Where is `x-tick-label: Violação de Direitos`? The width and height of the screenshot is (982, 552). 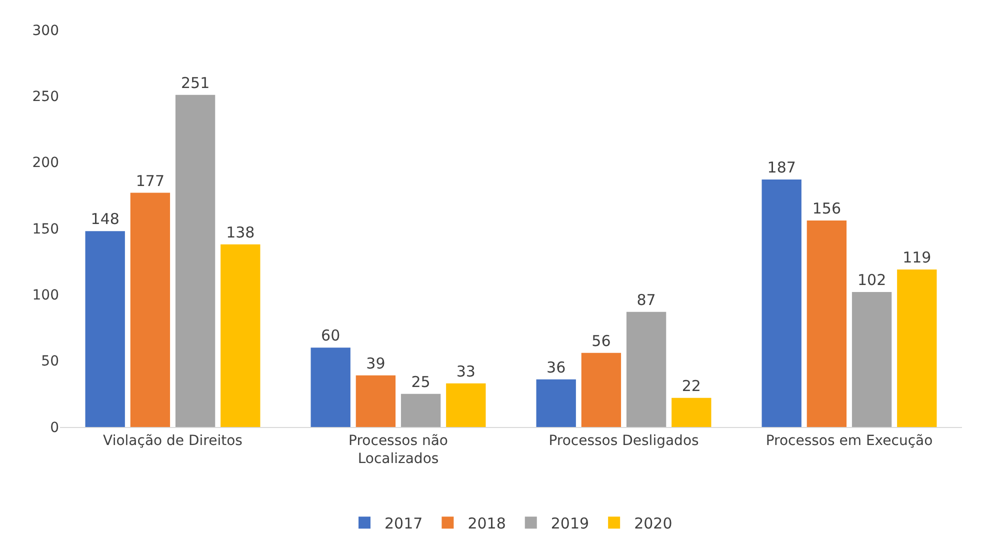 x-tick-label: Violação de Direitos is located at coordinates (172, 440).